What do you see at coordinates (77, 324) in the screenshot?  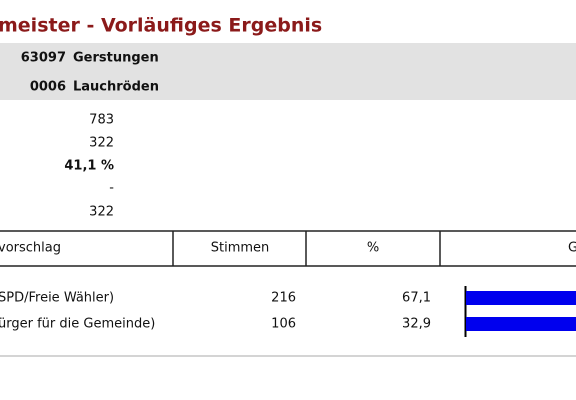 I see `candidate-name: ürger für die Gemeinde)` at bounding box center [77, 324].